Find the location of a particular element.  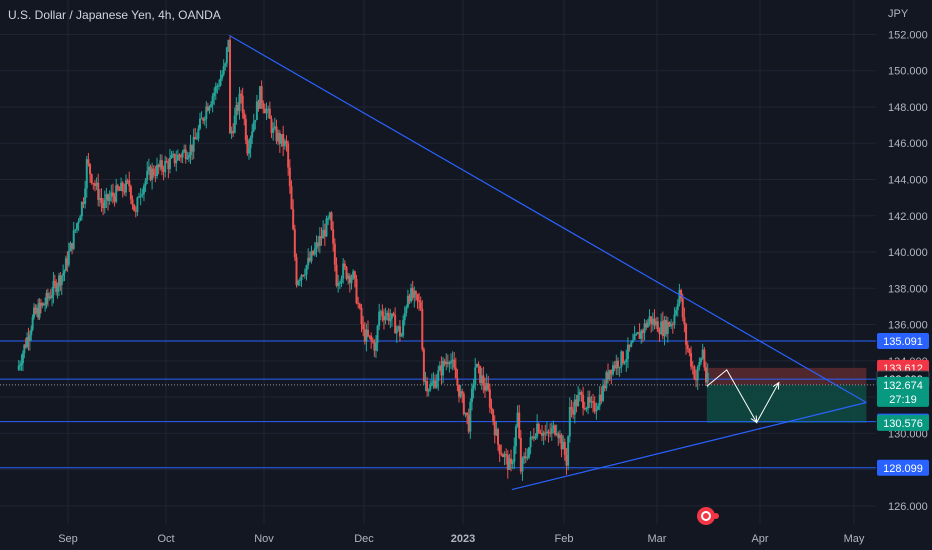

x-tick-label: Sep is located at coordinates (68, 539).